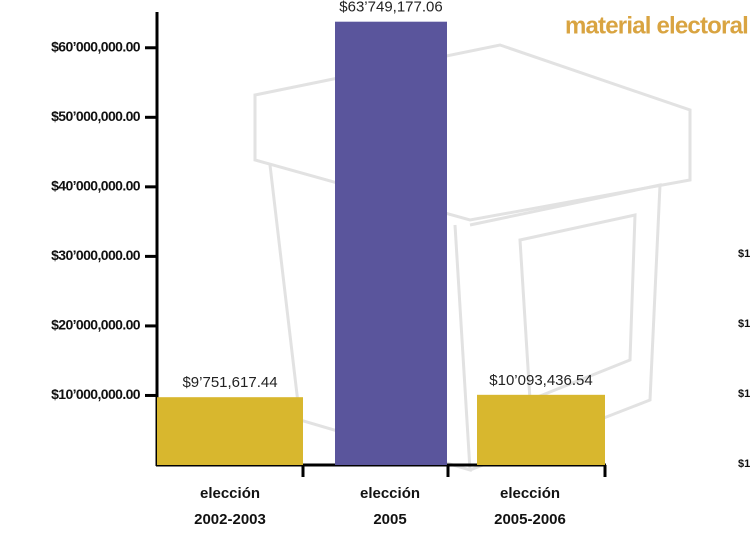  What do you see at coordinates (744, 464) in the screenshot?
I see `partial-label: $1.0` at bounding box center [744, 464].